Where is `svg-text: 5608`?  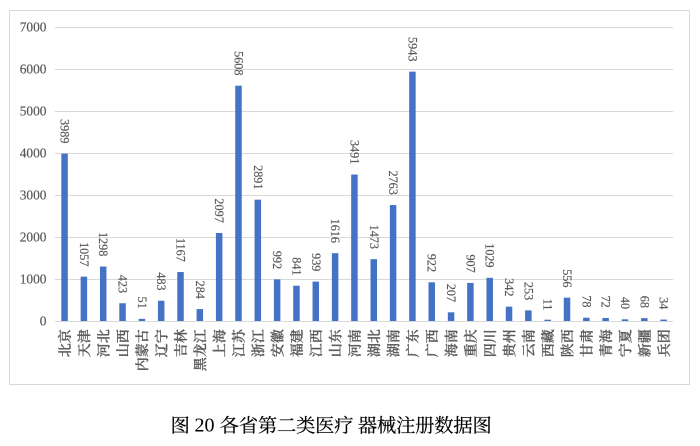 svg-text: 5608 is located at coordinates (238, 63).